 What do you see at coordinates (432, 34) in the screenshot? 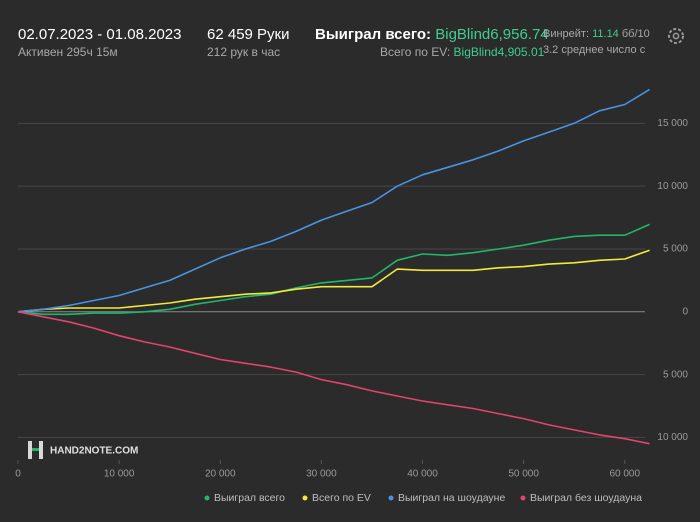
I see `won-total: Выиграл всего: BigBlind6,956.74` at bounding box center [432, 34].